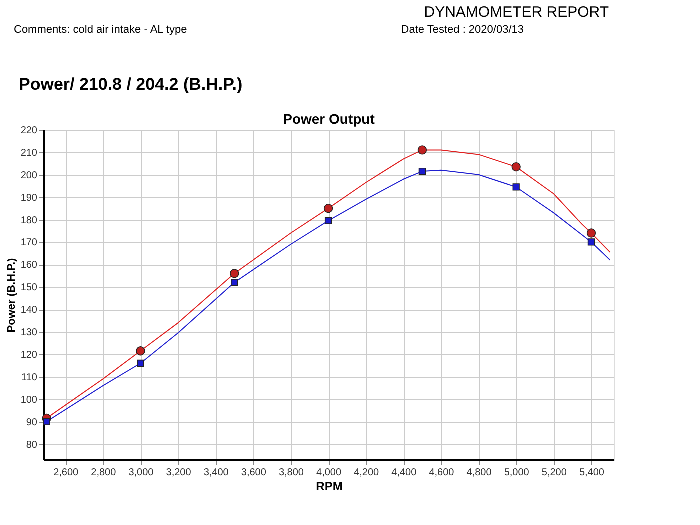 The height and width of the screenshot is (525, 700). Describe the element at coordinates (329, 119) in the screenshot. I see `chart-title: Power Output` at that location.